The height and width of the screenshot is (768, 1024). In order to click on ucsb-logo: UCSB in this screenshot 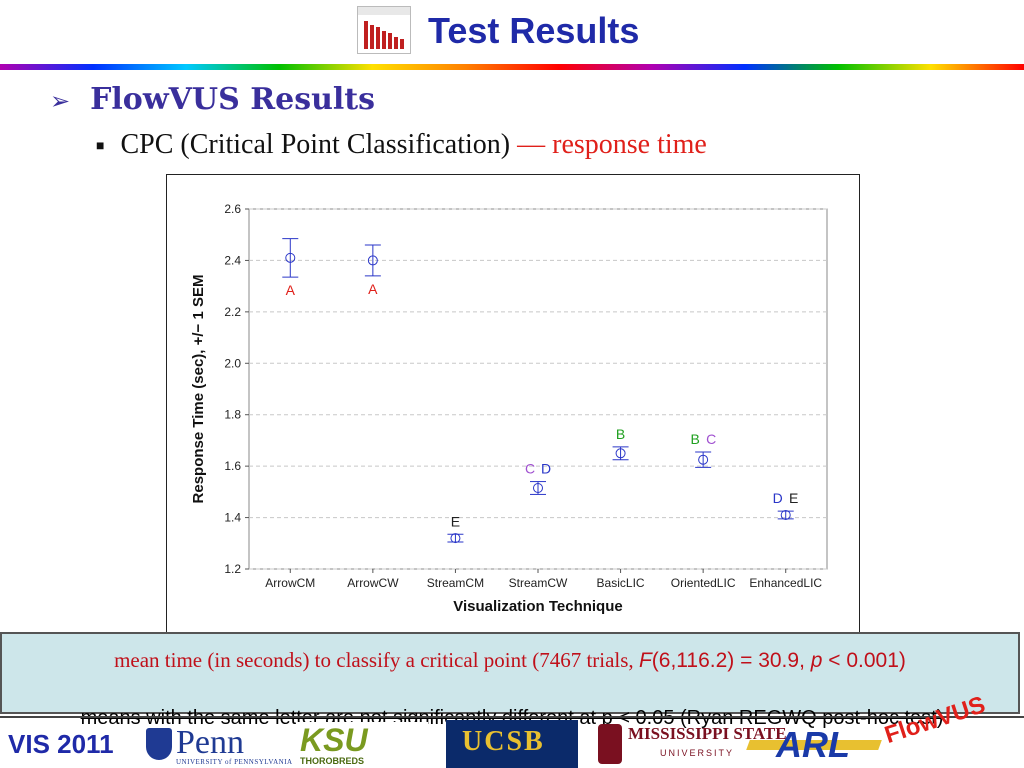, I will do `click(512, 744)`.